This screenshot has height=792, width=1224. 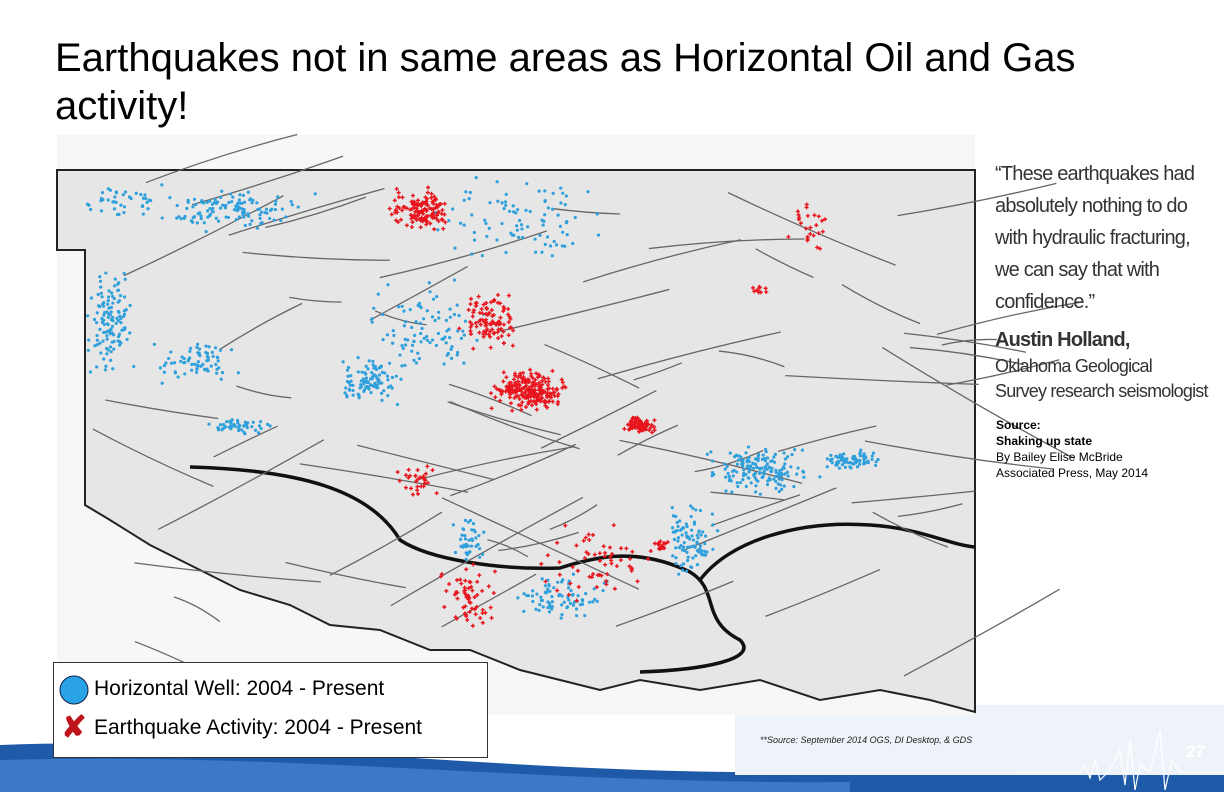 What do you see at coordinates (1095, 174) in the screenshot?
I see `quote-line: “These earthquakes had` at bounding box center [1095, 174].